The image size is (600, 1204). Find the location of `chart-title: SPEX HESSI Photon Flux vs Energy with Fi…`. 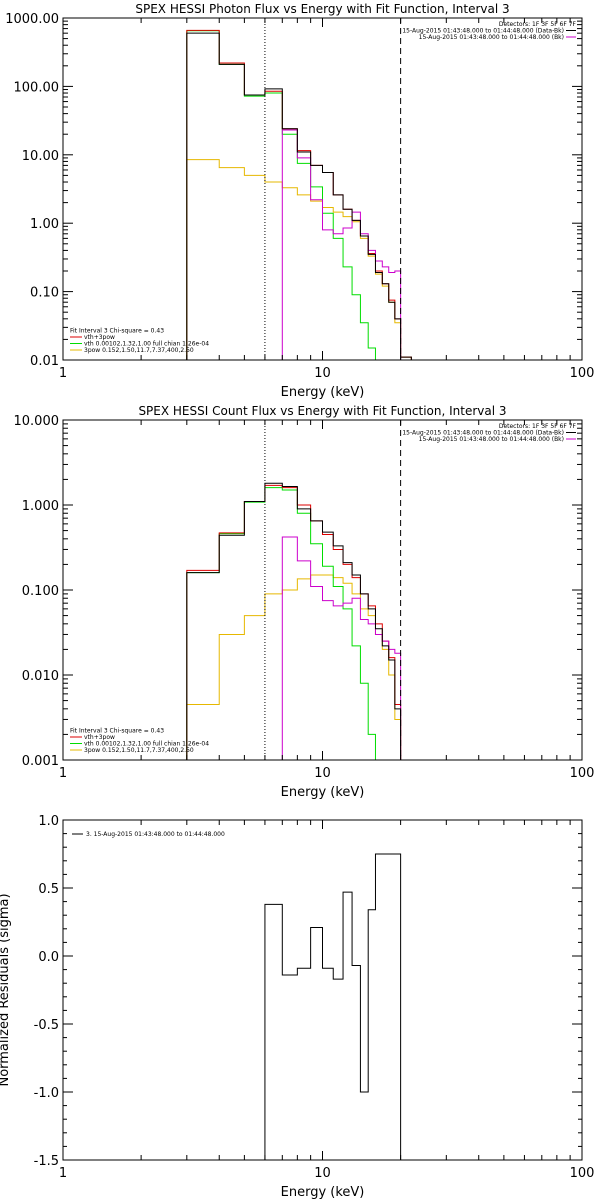

chart-title: SPEX HESSI Photon Flux vs Energy with Fi… is located at coordinates (322, 9).